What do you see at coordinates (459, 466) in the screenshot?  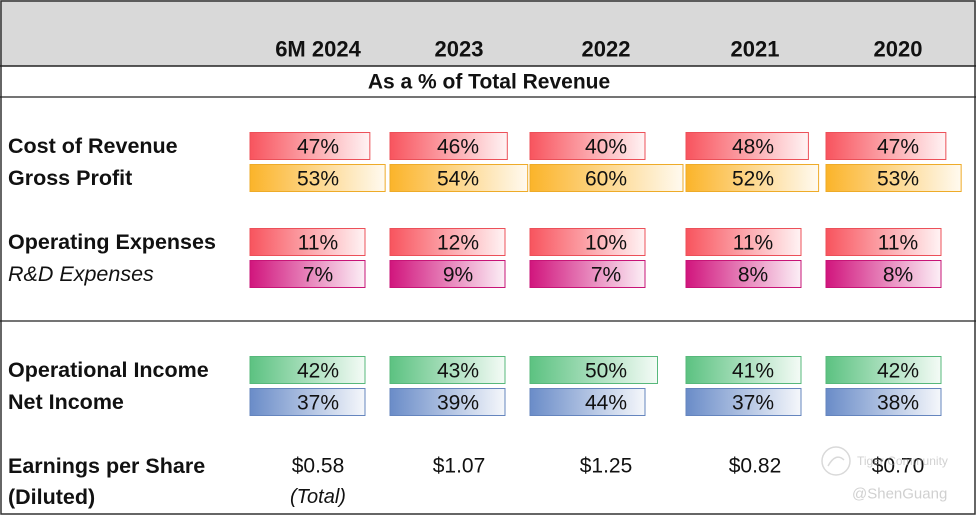 I see `eps-value-1: $1.07` at bounding box center [459, 466].